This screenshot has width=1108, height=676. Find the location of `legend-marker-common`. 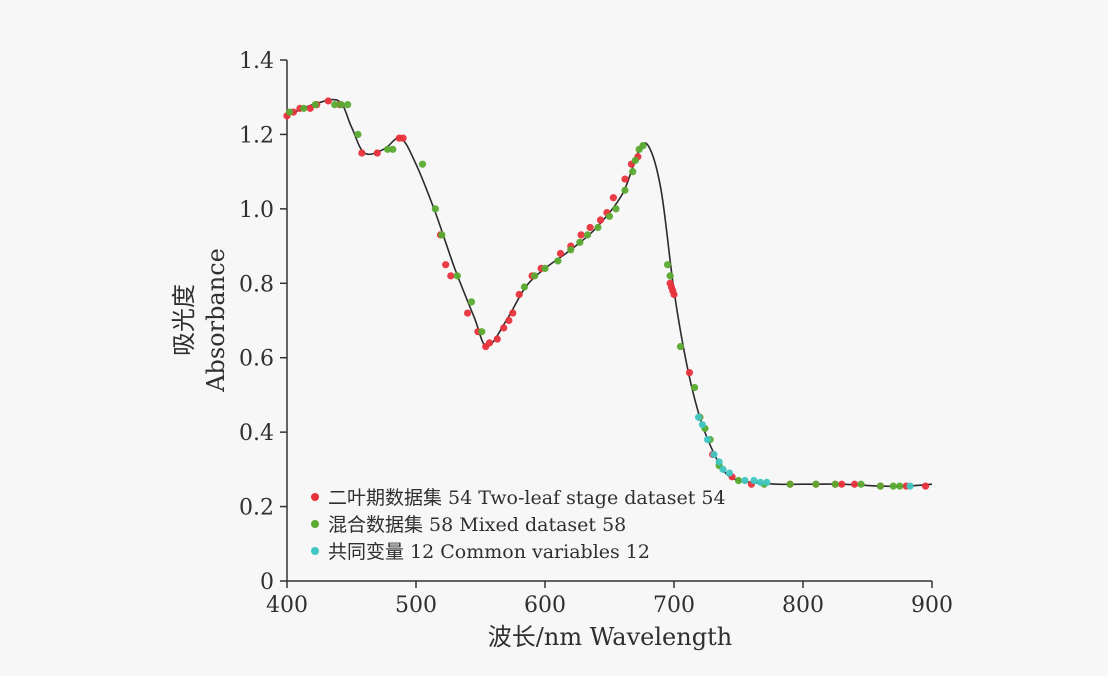

legend-marker-common is located at coordinates (315, 551).